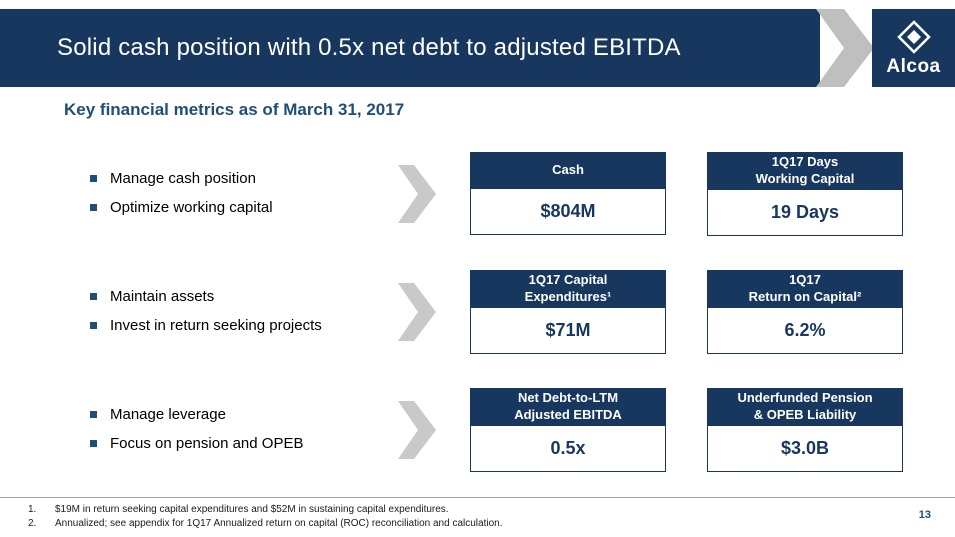 The image size is (955, 537). What do you see at coordinates (207, 443) in the screenshot?
I see `bullet-text: Focus on pension and OPEB` at bounding box center [207, 443].